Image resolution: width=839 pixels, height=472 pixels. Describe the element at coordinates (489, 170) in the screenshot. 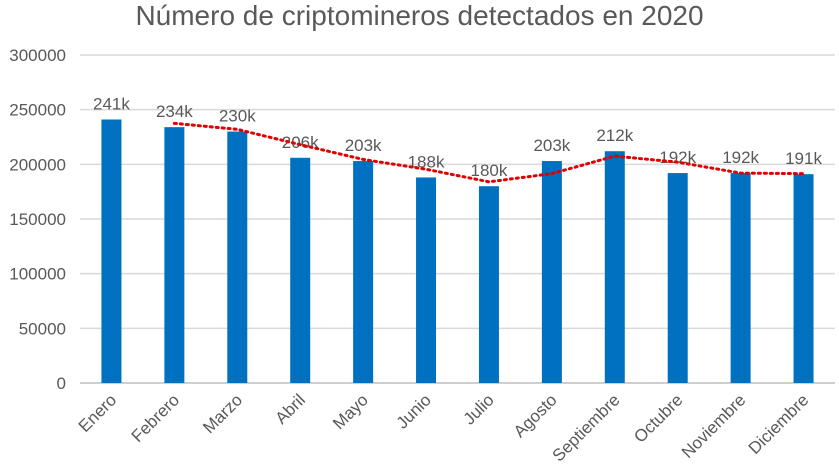

I see `data-label: 180k` at that location.